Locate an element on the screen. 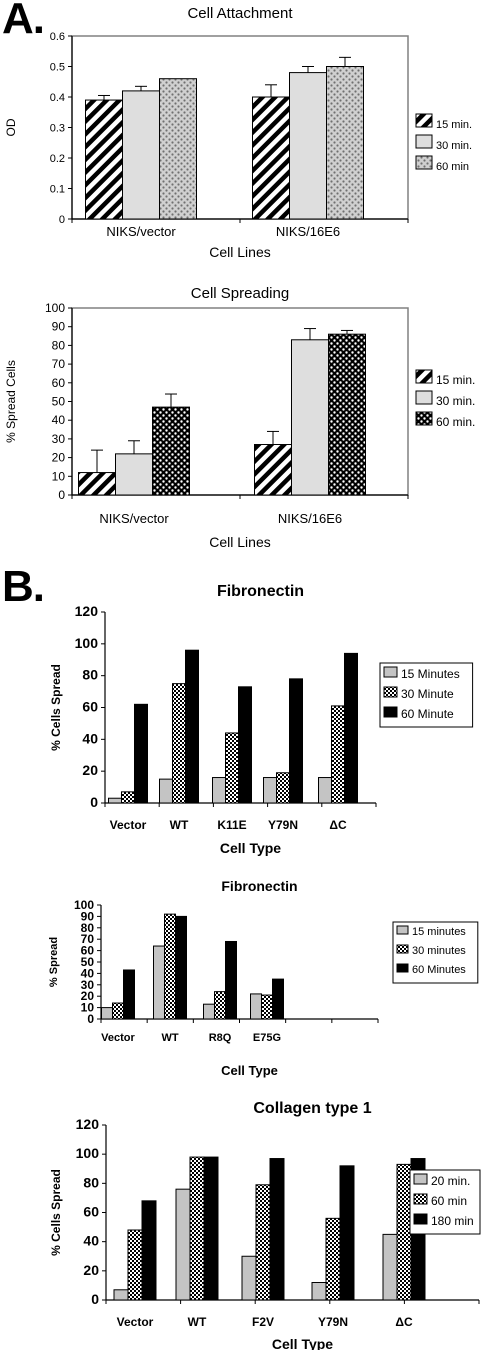 The height and width of the screenshot is (1350, 486). y-tick-label: 120 is located at coordinates (88, 1124).